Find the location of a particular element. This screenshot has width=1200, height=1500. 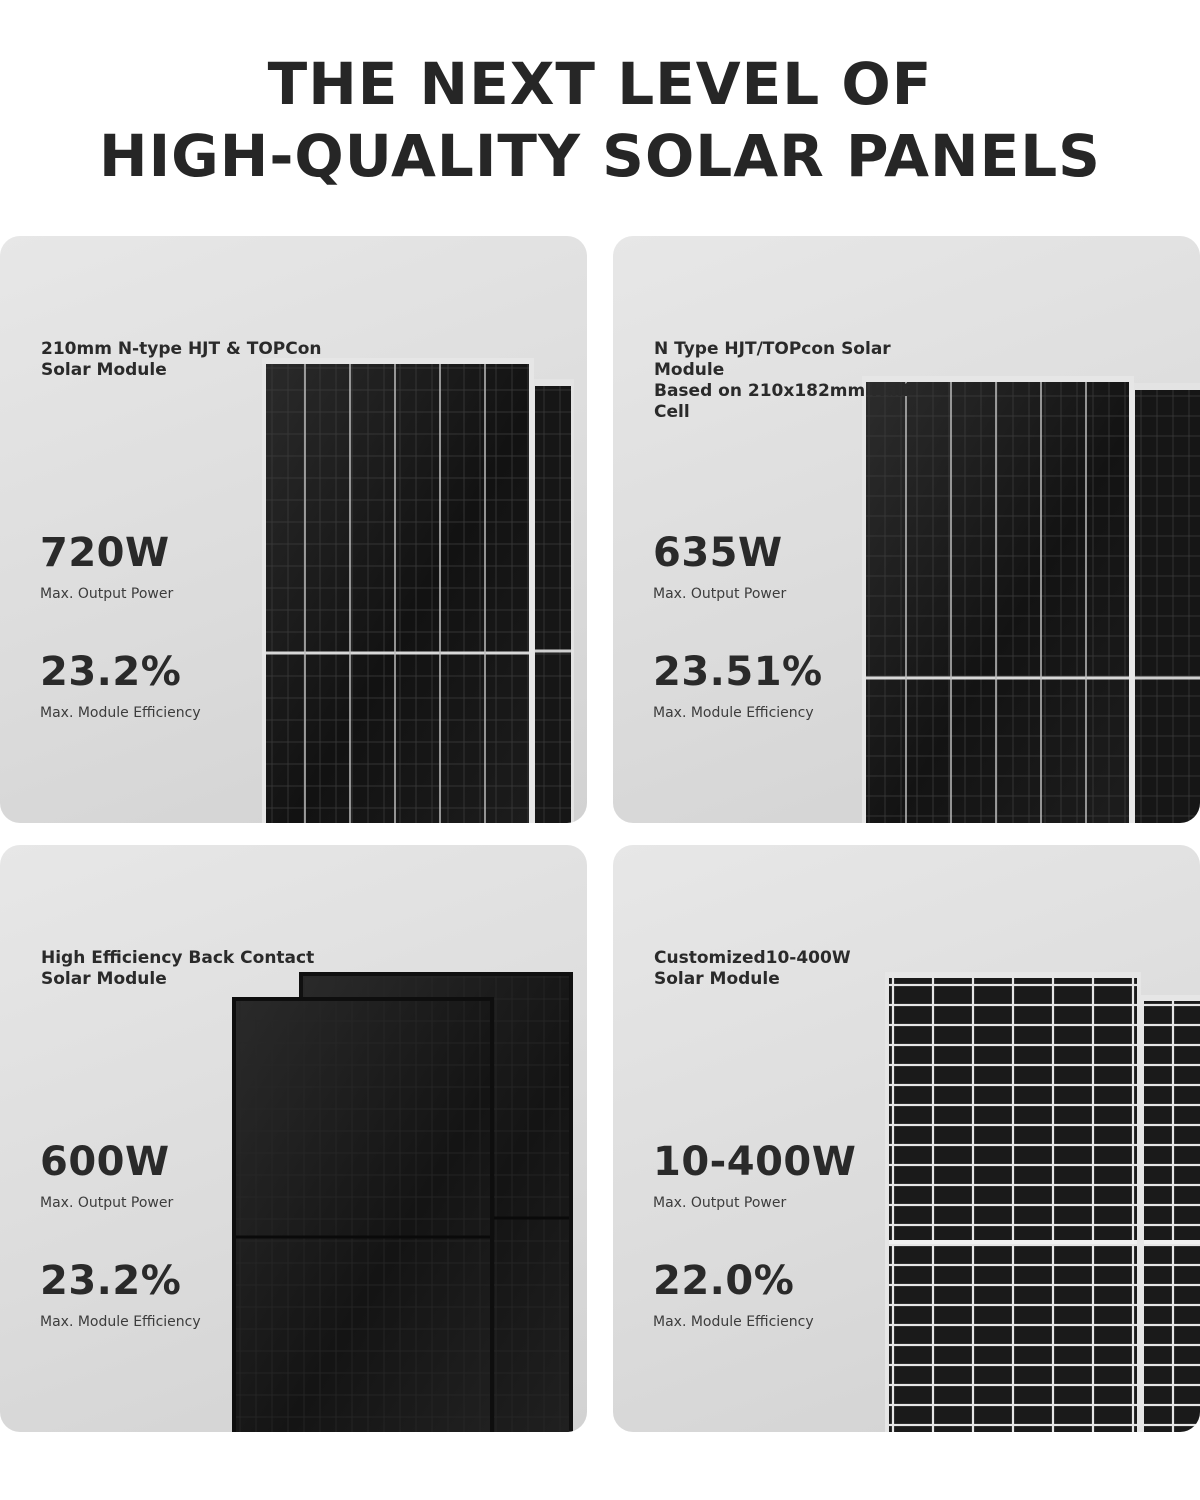

output-power-value: 600W is located at coordinates (105, 1162).